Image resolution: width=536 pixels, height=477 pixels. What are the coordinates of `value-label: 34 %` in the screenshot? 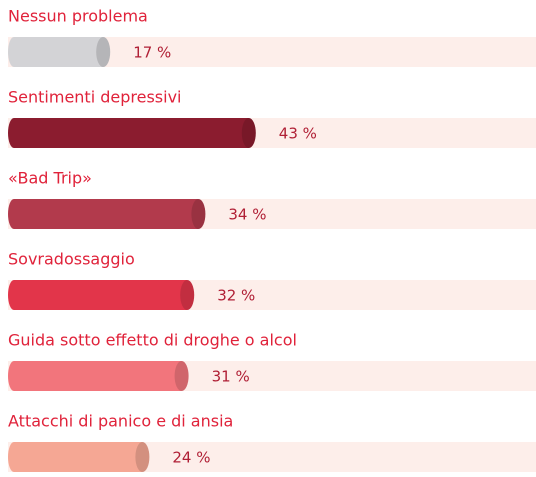 It's located at (247, 215).